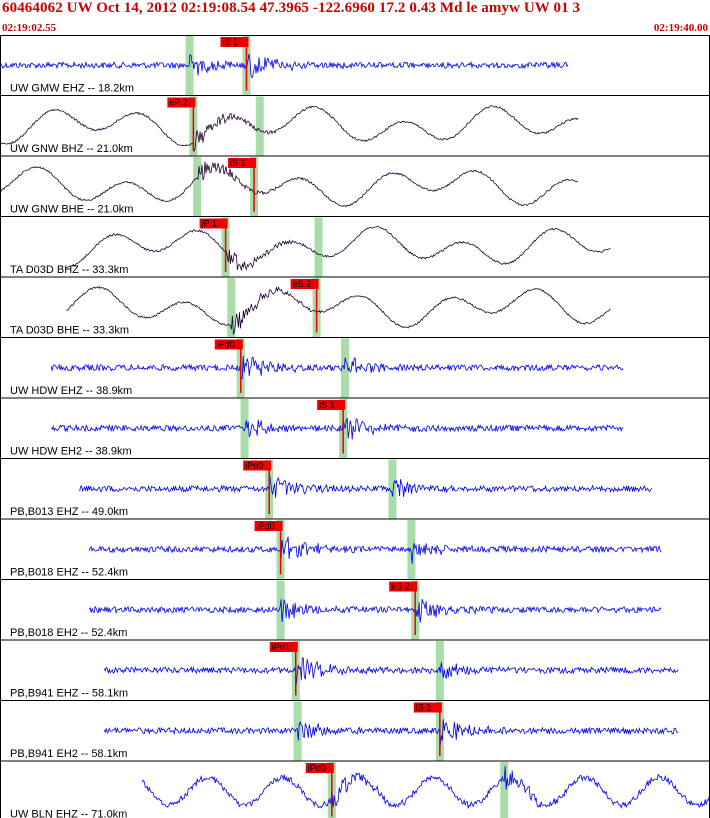 This screenshot has width=710, height=818. I want to click on trace-row: iPd0 PB,B018 EHZ -- 52.4km, so click(355, 549).